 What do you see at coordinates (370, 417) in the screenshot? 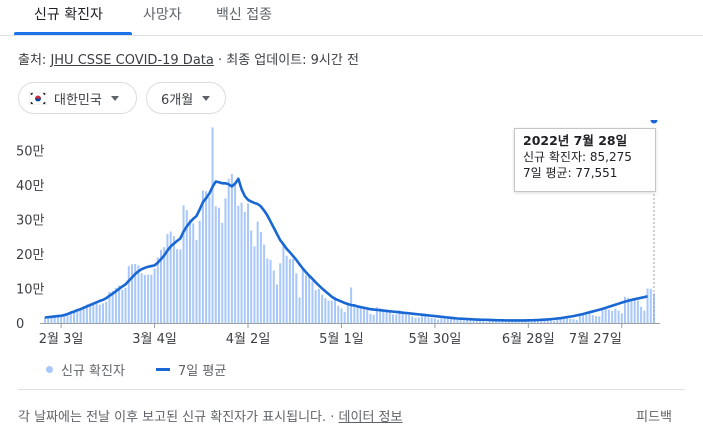
I see `data-info-link: 데이터 정보` at bounding box center [370, 417].